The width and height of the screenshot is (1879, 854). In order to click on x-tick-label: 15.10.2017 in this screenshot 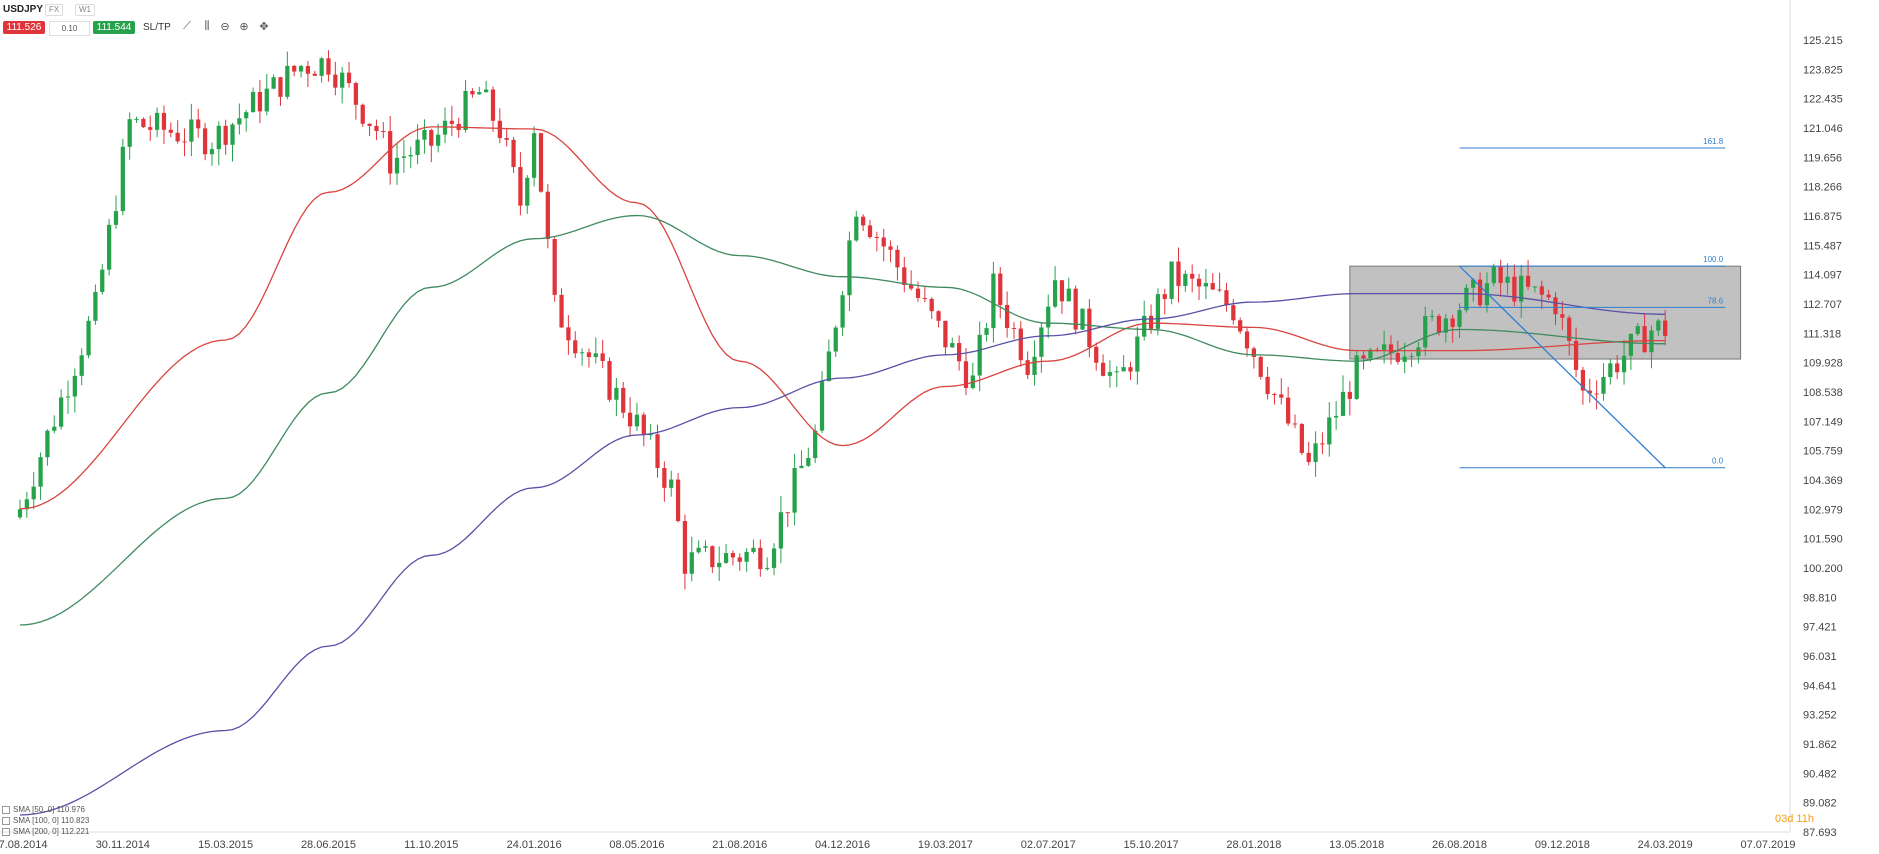, I will do `click(1151, 845)`.